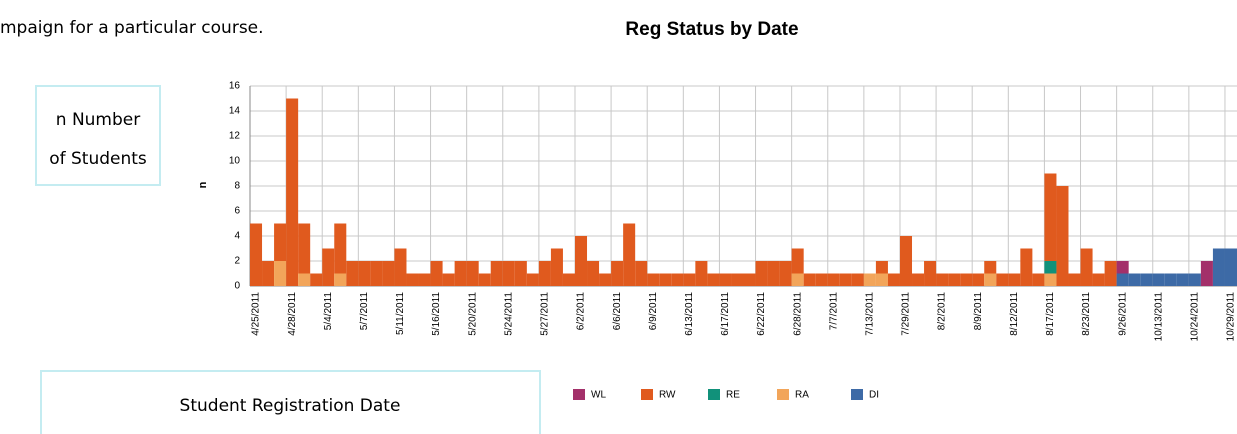  What do you see at coordinates (235, 161) in the screenshot?
I see `y-tick-label: 10` at bounding box center [235, 161].